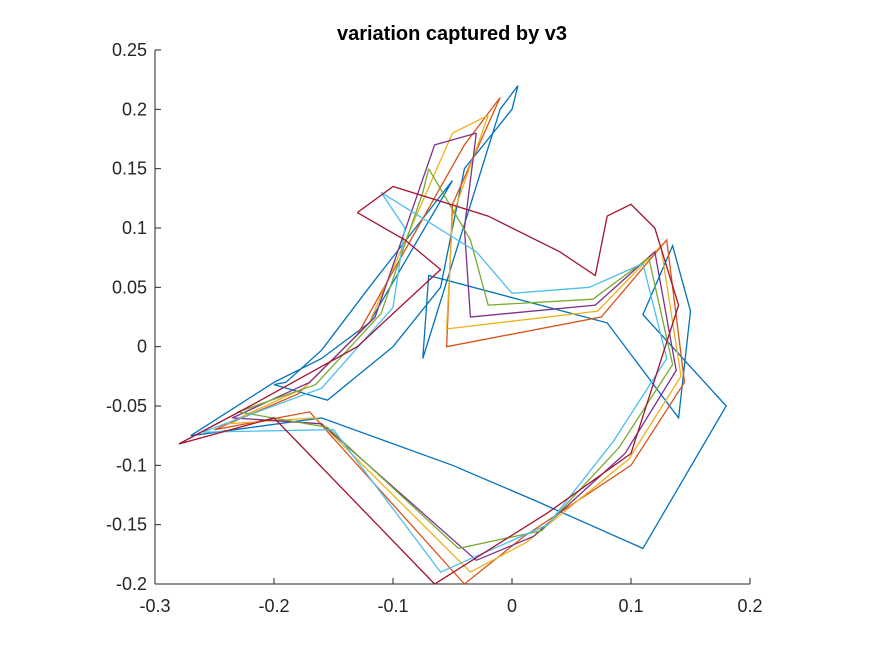 This screenshot has width=875, height=656. Describe the element at coordinates (129, 50) in the screenshot. I see `y-tick-label: 0.25` at that location.